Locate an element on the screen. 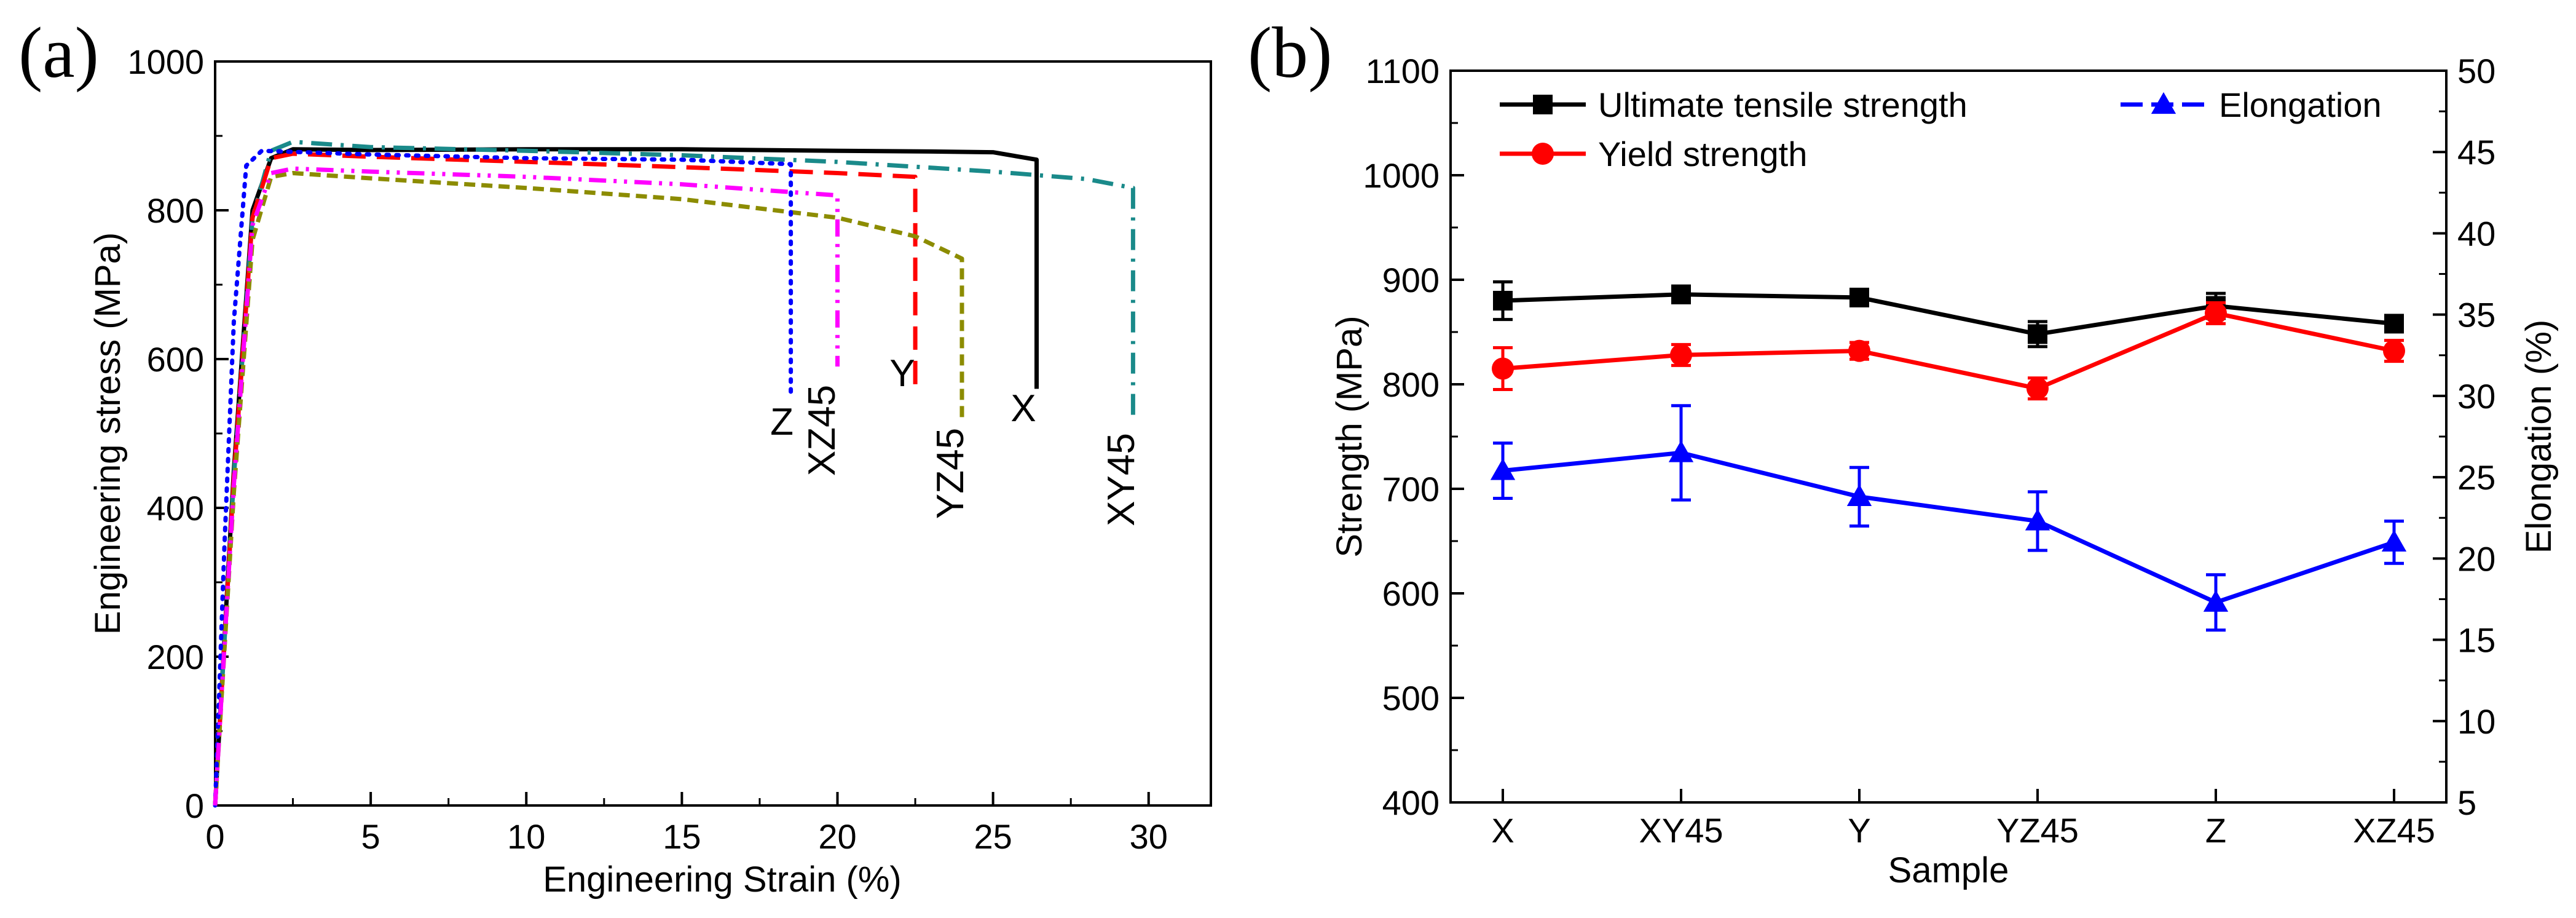 The width and height of the screenshot is (2576, 918). y2-tick-label: 25 is located at coordinates (2476, 477).